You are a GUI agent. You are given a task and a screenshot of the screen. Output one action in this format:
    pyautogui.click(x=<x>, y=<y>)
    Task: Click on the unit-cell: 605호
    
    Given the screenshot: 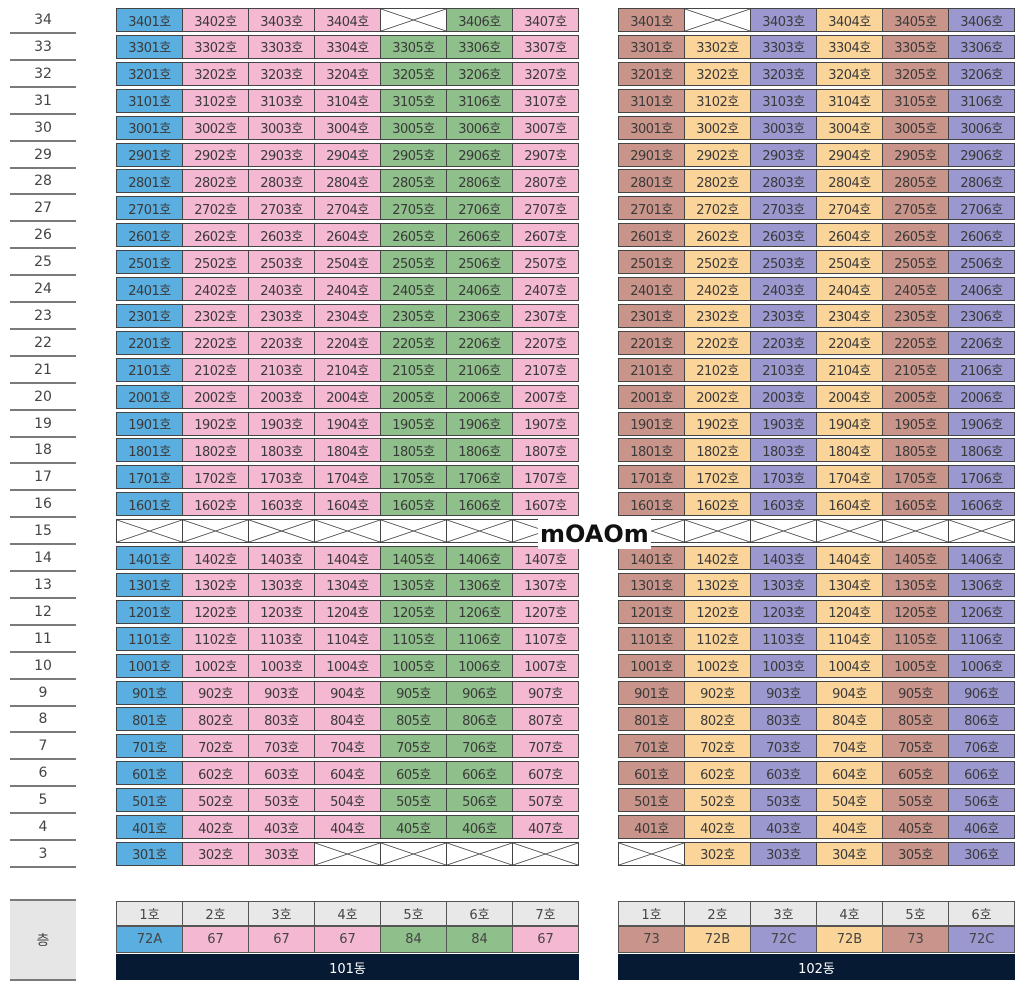 What is the action you would take?
    pyautogui.click(x=413, y=773)
    